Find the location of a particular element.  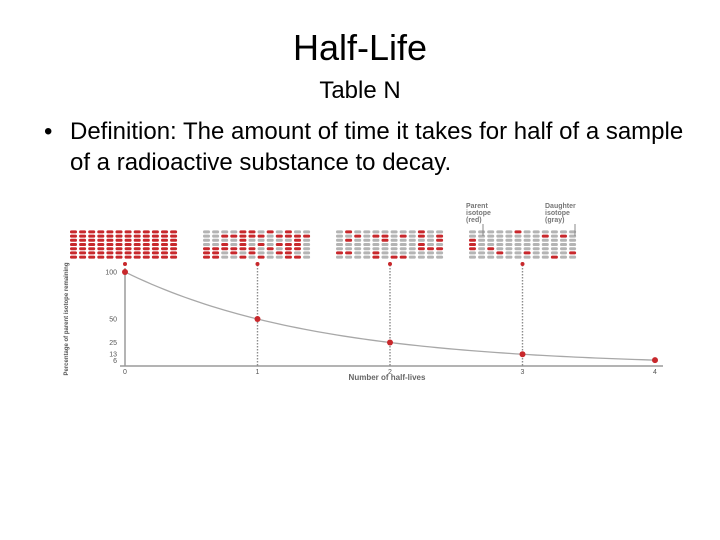

y-tick-label: 13 is located at coordinates (113, 354).